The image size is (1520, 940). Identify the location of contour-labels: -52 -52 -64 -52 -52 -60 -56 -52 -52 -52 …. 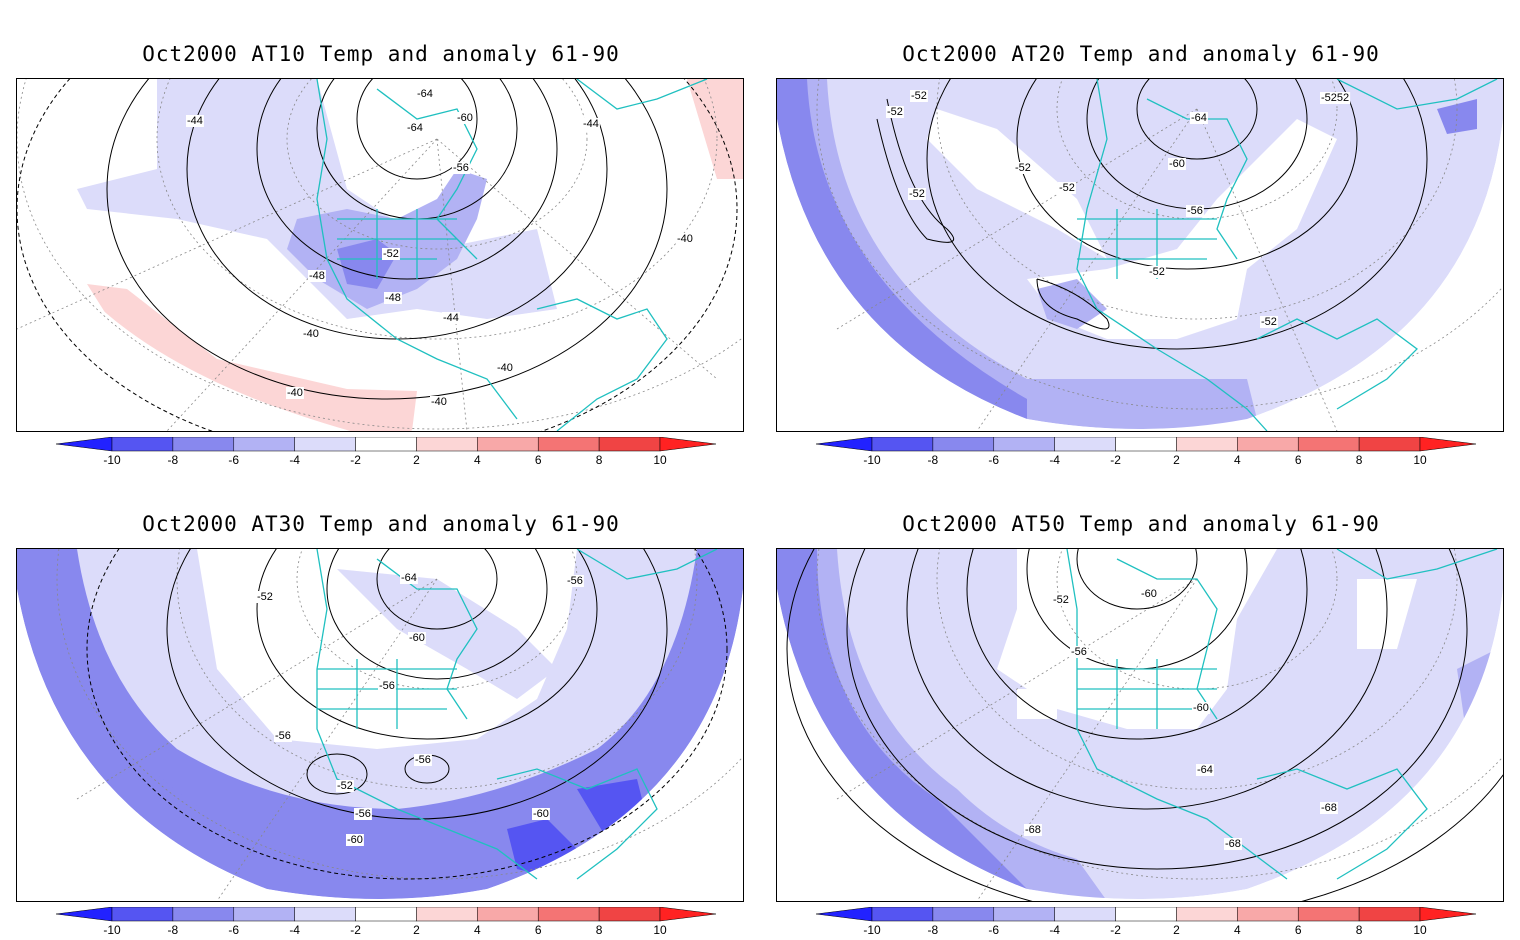
(1118, 209).